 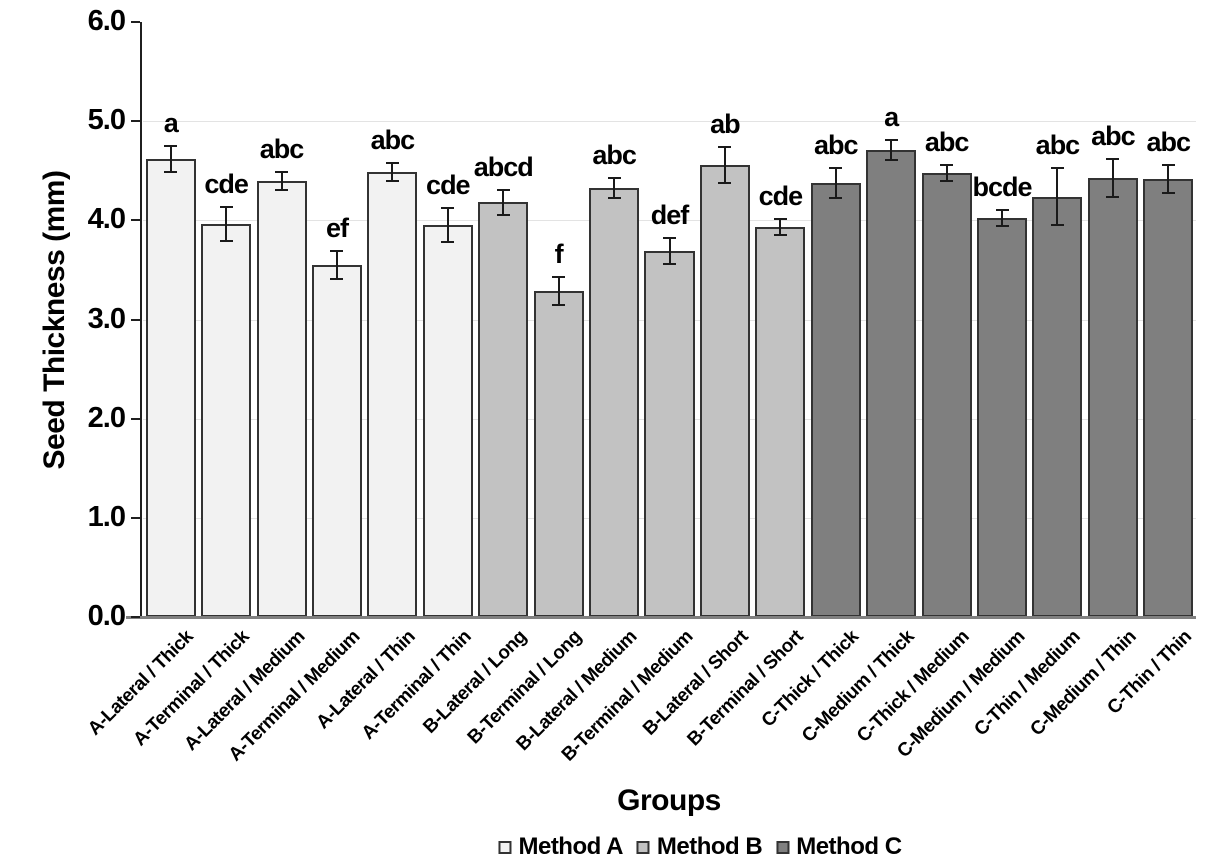 What do you see at coordinates (669, 122) in the screenshot?
I see `y-gridline` at bounding box center [669, 122].